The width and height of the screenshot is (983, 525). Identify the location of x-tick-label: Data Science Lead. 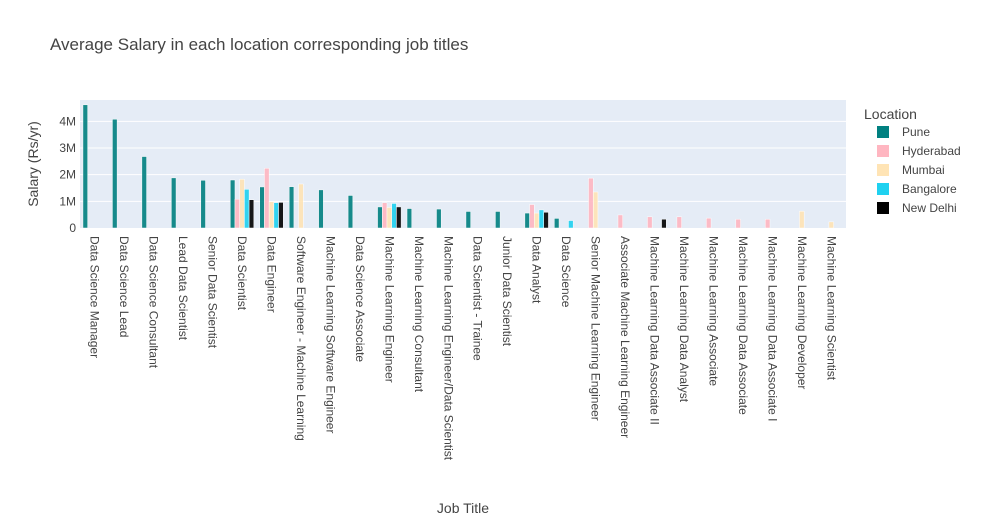
(124, 286).